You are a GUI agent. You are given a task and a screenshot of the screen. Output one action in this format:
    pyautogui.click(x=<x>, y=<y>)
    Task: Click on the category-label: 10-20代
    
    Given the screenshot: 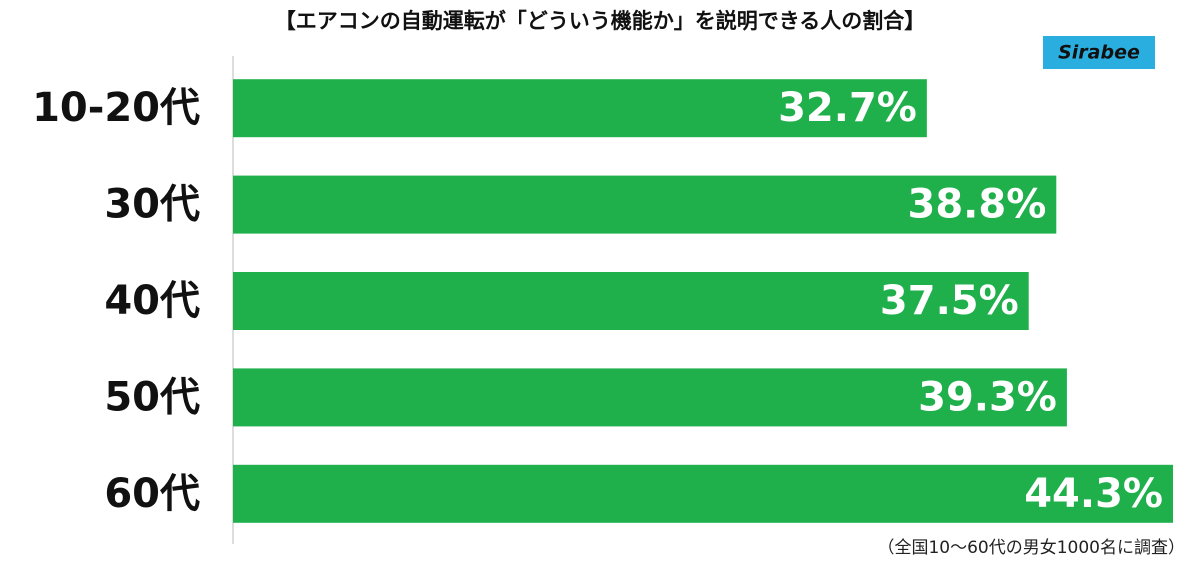 What is the action you would take?
    pyautogui.click(x=116, y=108)
    